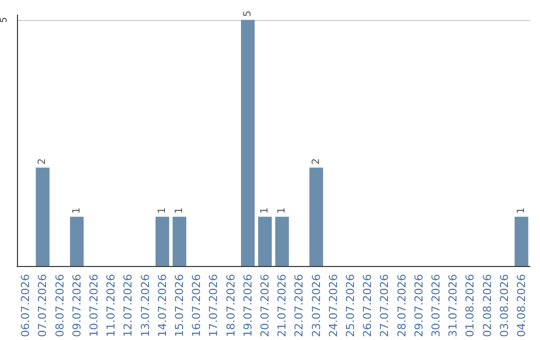 Image resolution: width=540 pixels, height=340 pixels. Describe the element at coordinates (419, 306) in the screenshot. I see `x-tick-label: 29.07.2026` at that location.